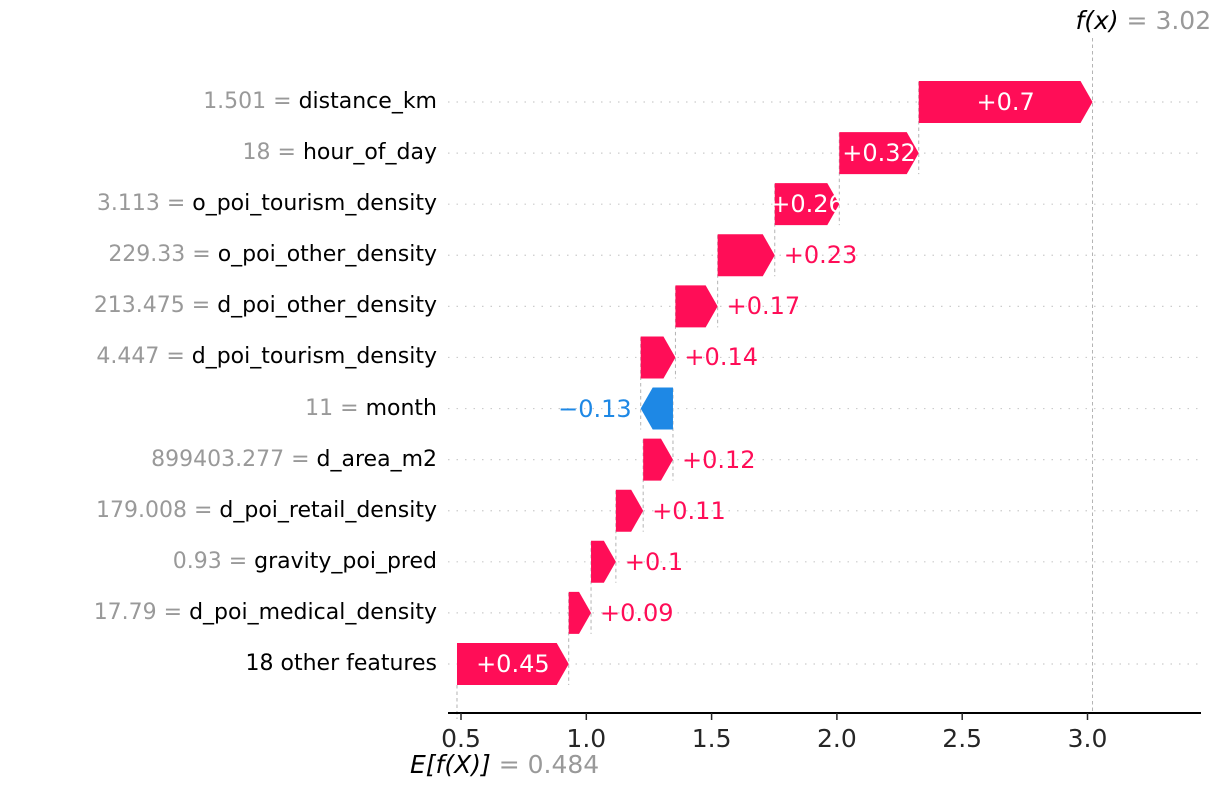  What do you see at coordinates (580, 612) in the screenshot?
I see `waterfall-bar-d-poi-medical-density` at bounding box center [580, 612].